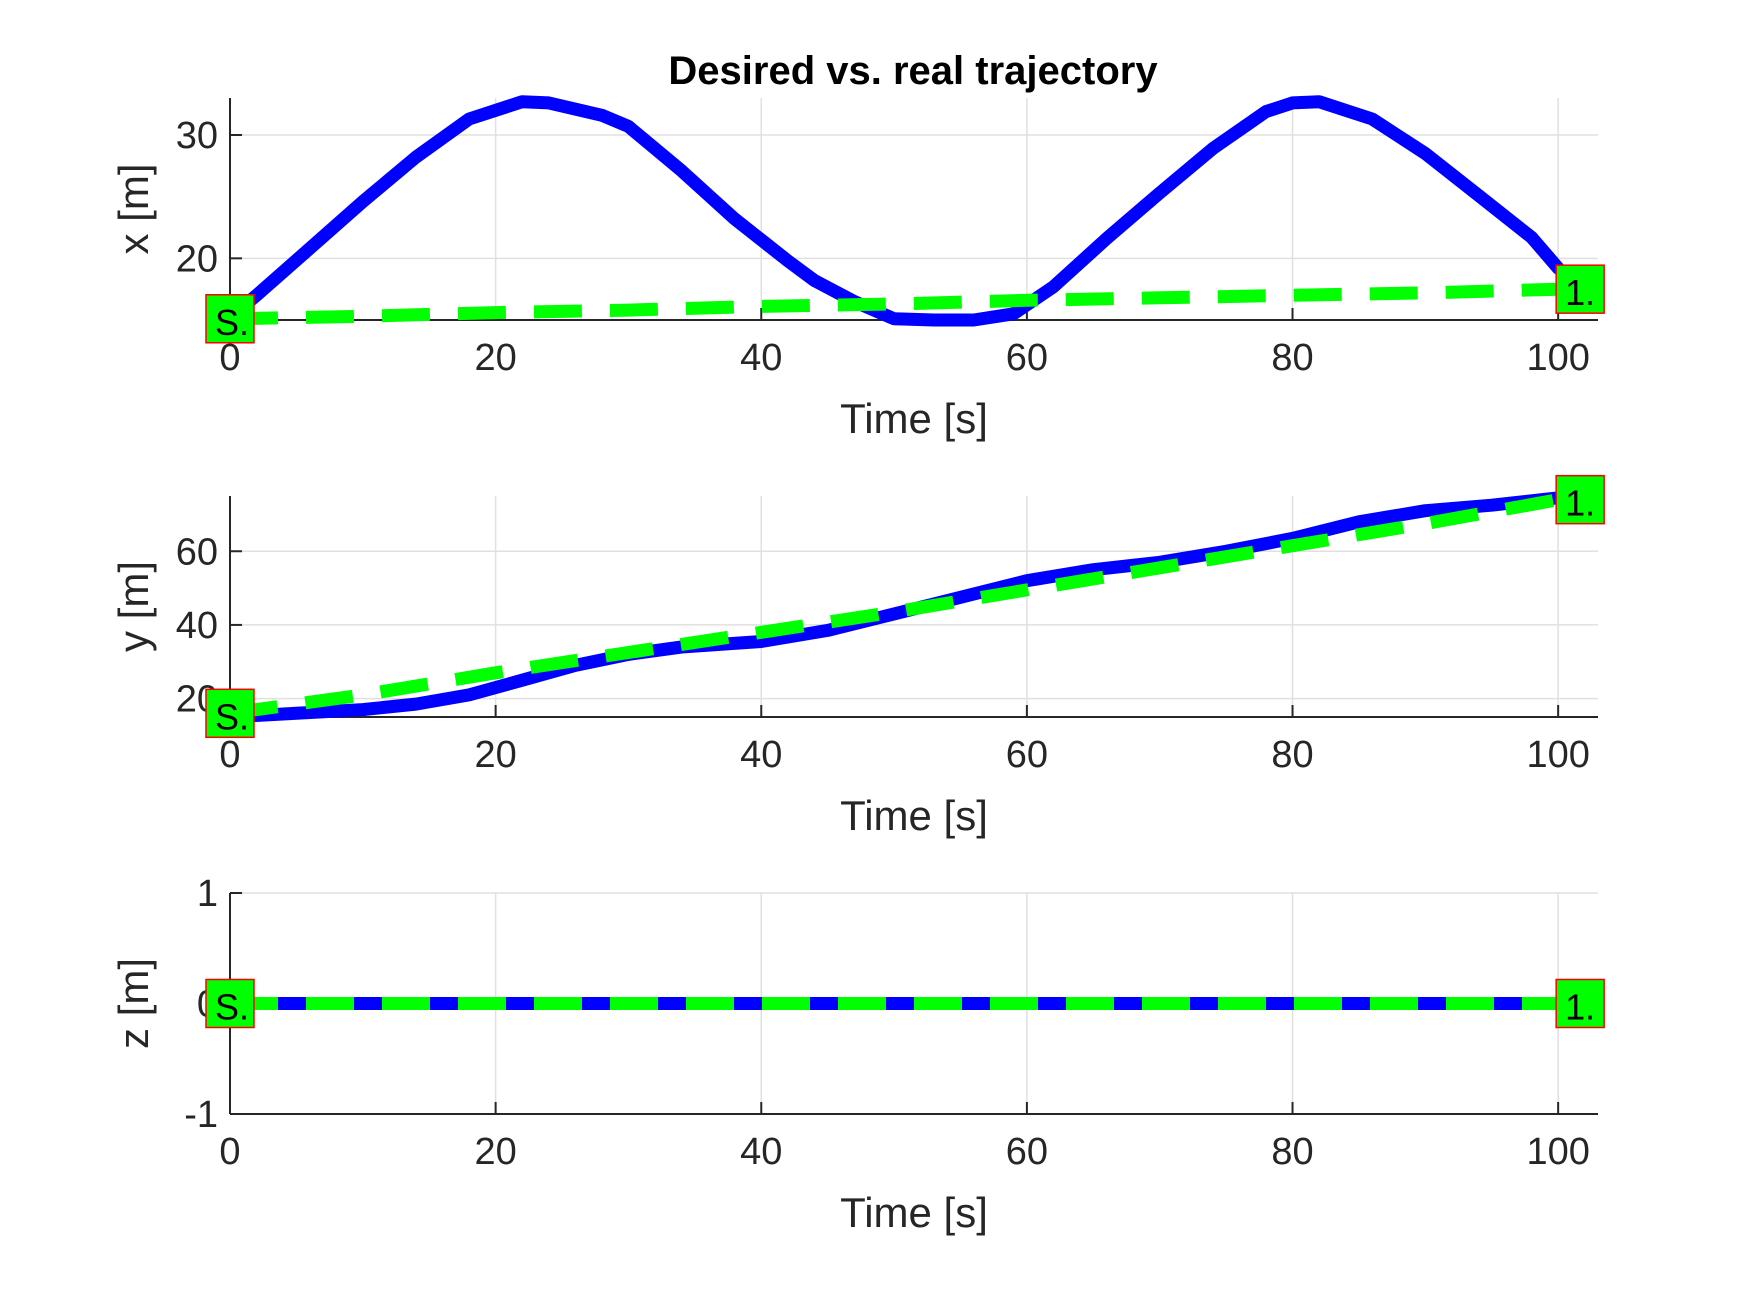 This screenshot has width=1750, height=1313. What do you see at coordinates (133, 606) in the screenshot?
I see `y-ylabel: y [m]` at bounding box center [133, 606].